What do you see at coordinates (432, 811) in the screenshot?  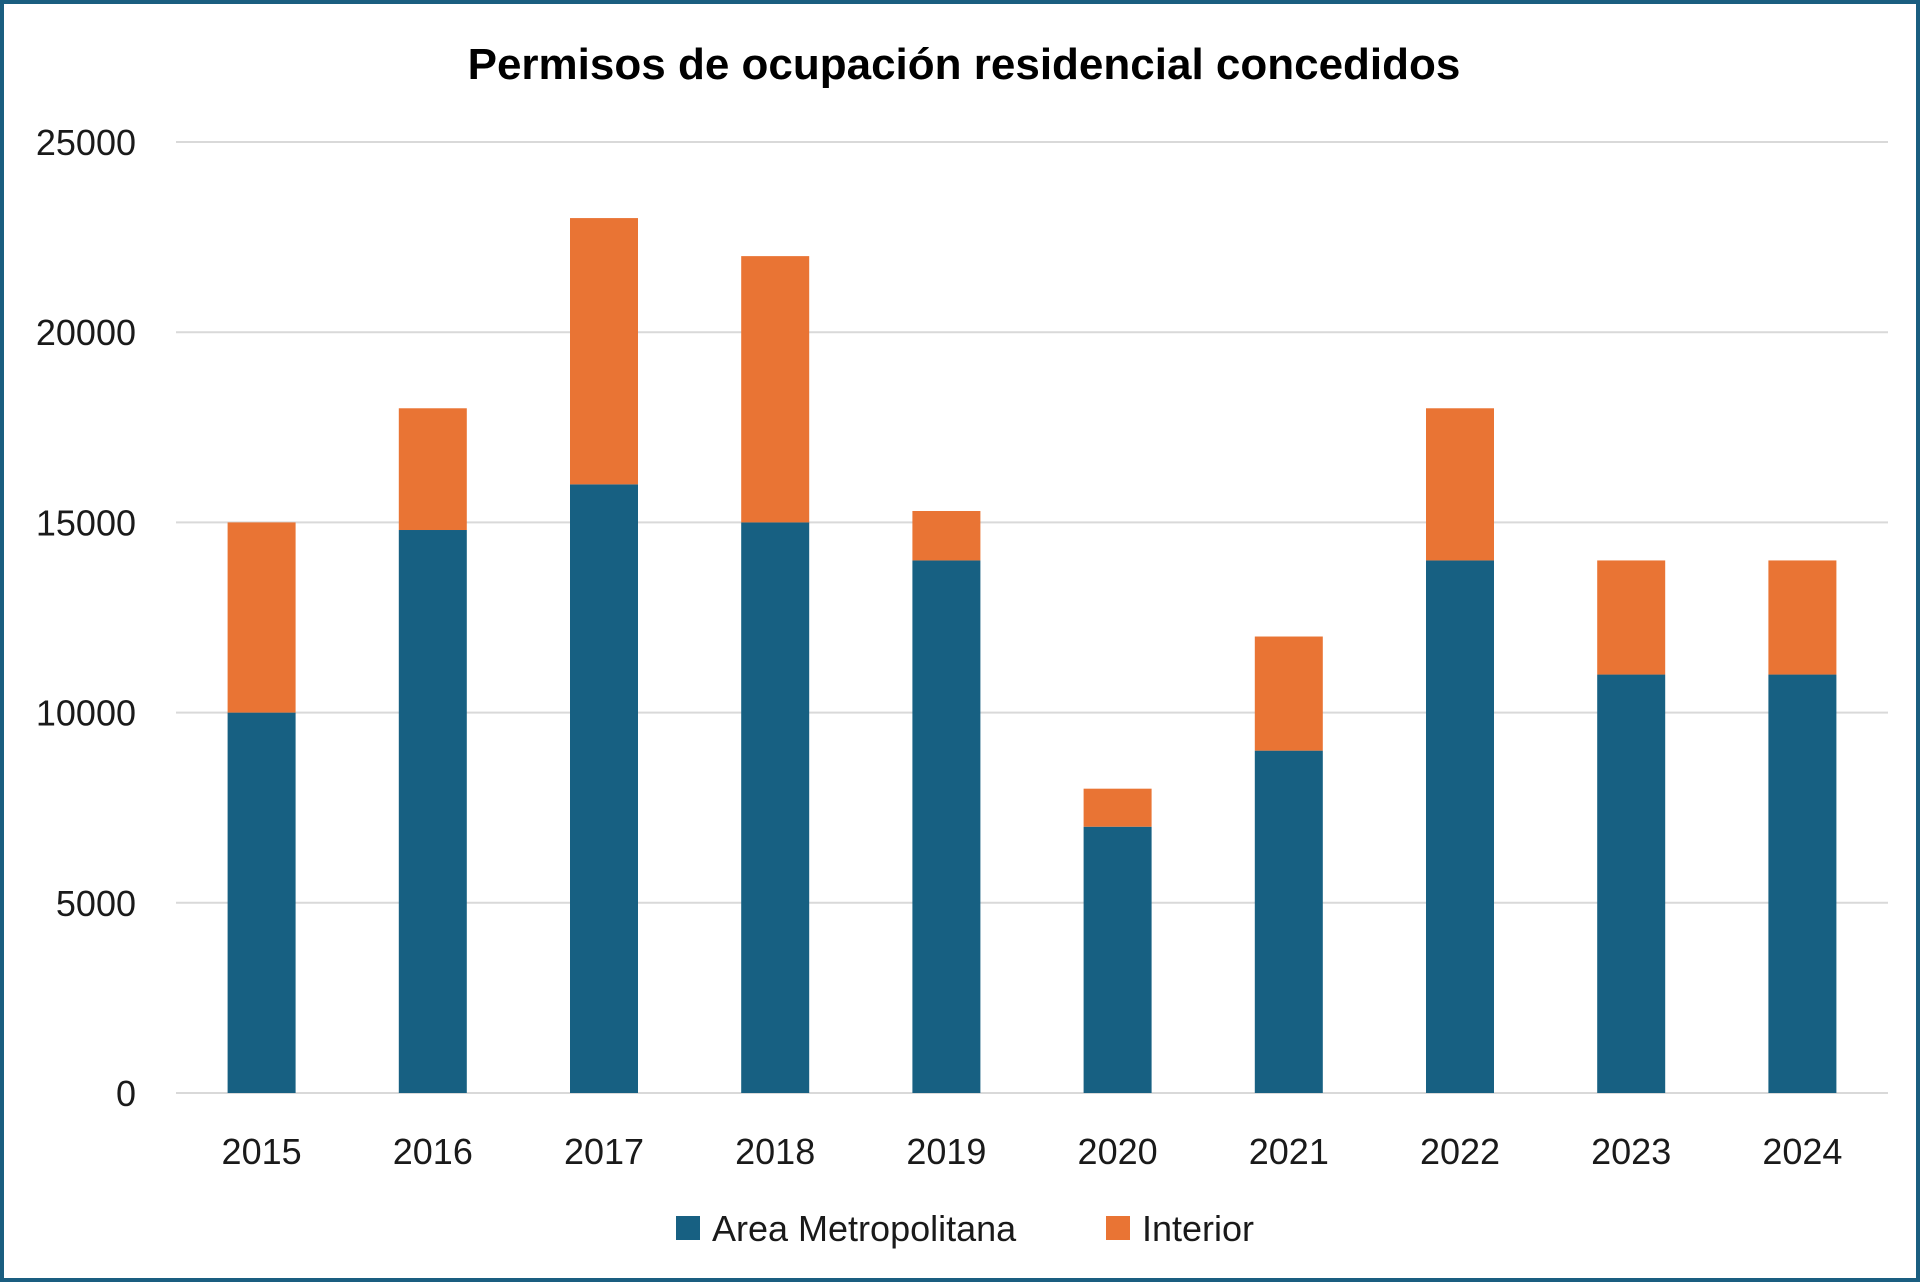 I see `bar-area-metropolitana-2016` at bounding box center [432, 811].